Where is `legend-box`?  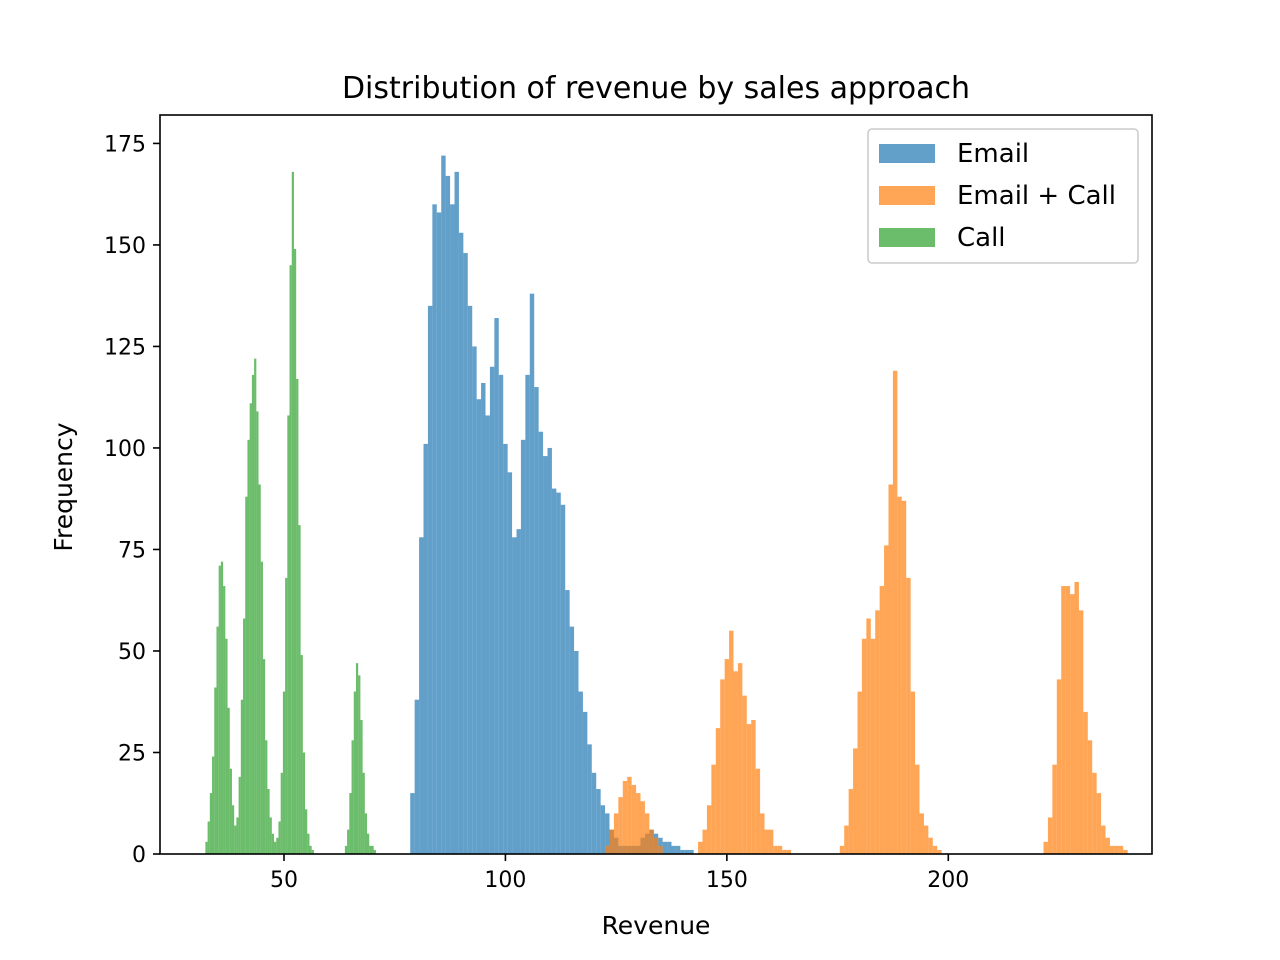 legend-box is located at coordinates (1003, 196).